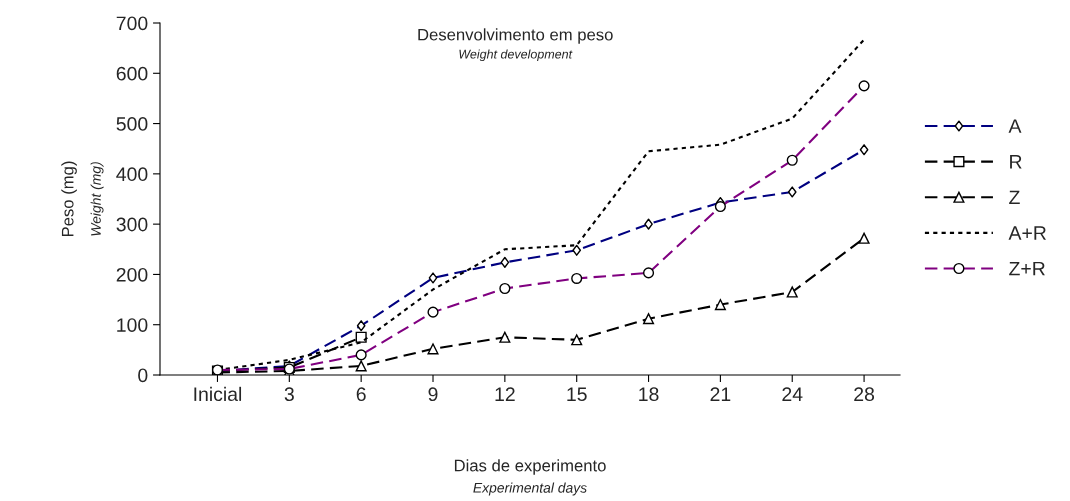 The width and height of the screenshot is (1070, 501). What do you see at coordinates (433, 394) in the screenshot?
I see `x-tick-label: 9` at bounding box center [433, 394].